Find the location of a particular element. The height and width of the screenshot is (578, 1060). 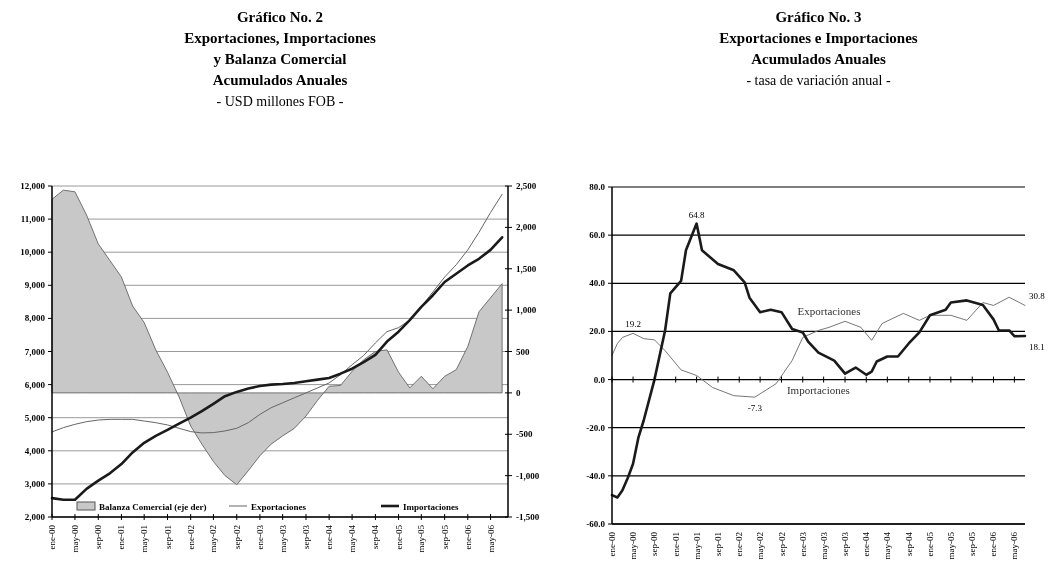

chart-subtitle: - tasa de variación anual - is located at coordinates (818, 80).